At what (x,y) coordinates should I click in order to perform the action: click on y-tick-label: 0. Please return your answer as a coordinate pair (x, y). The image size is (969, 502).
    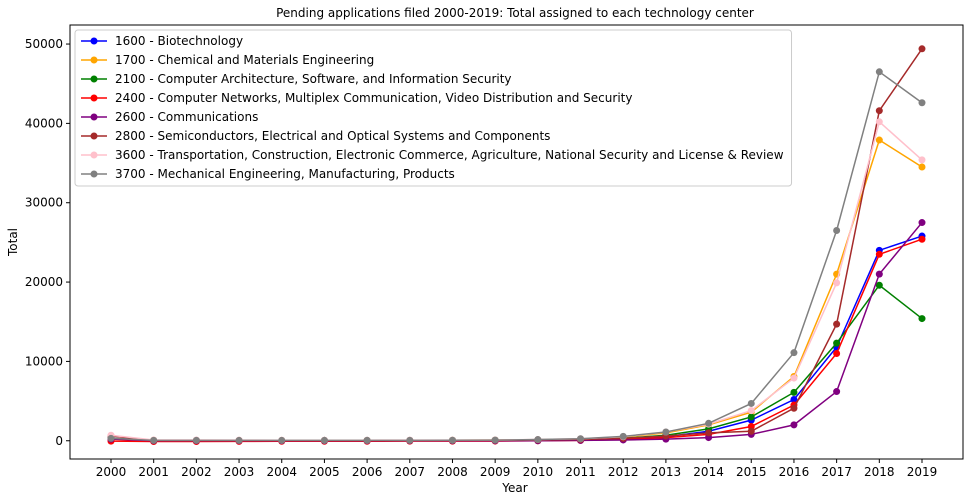
    Looking at the image, I should click on (59, 441).